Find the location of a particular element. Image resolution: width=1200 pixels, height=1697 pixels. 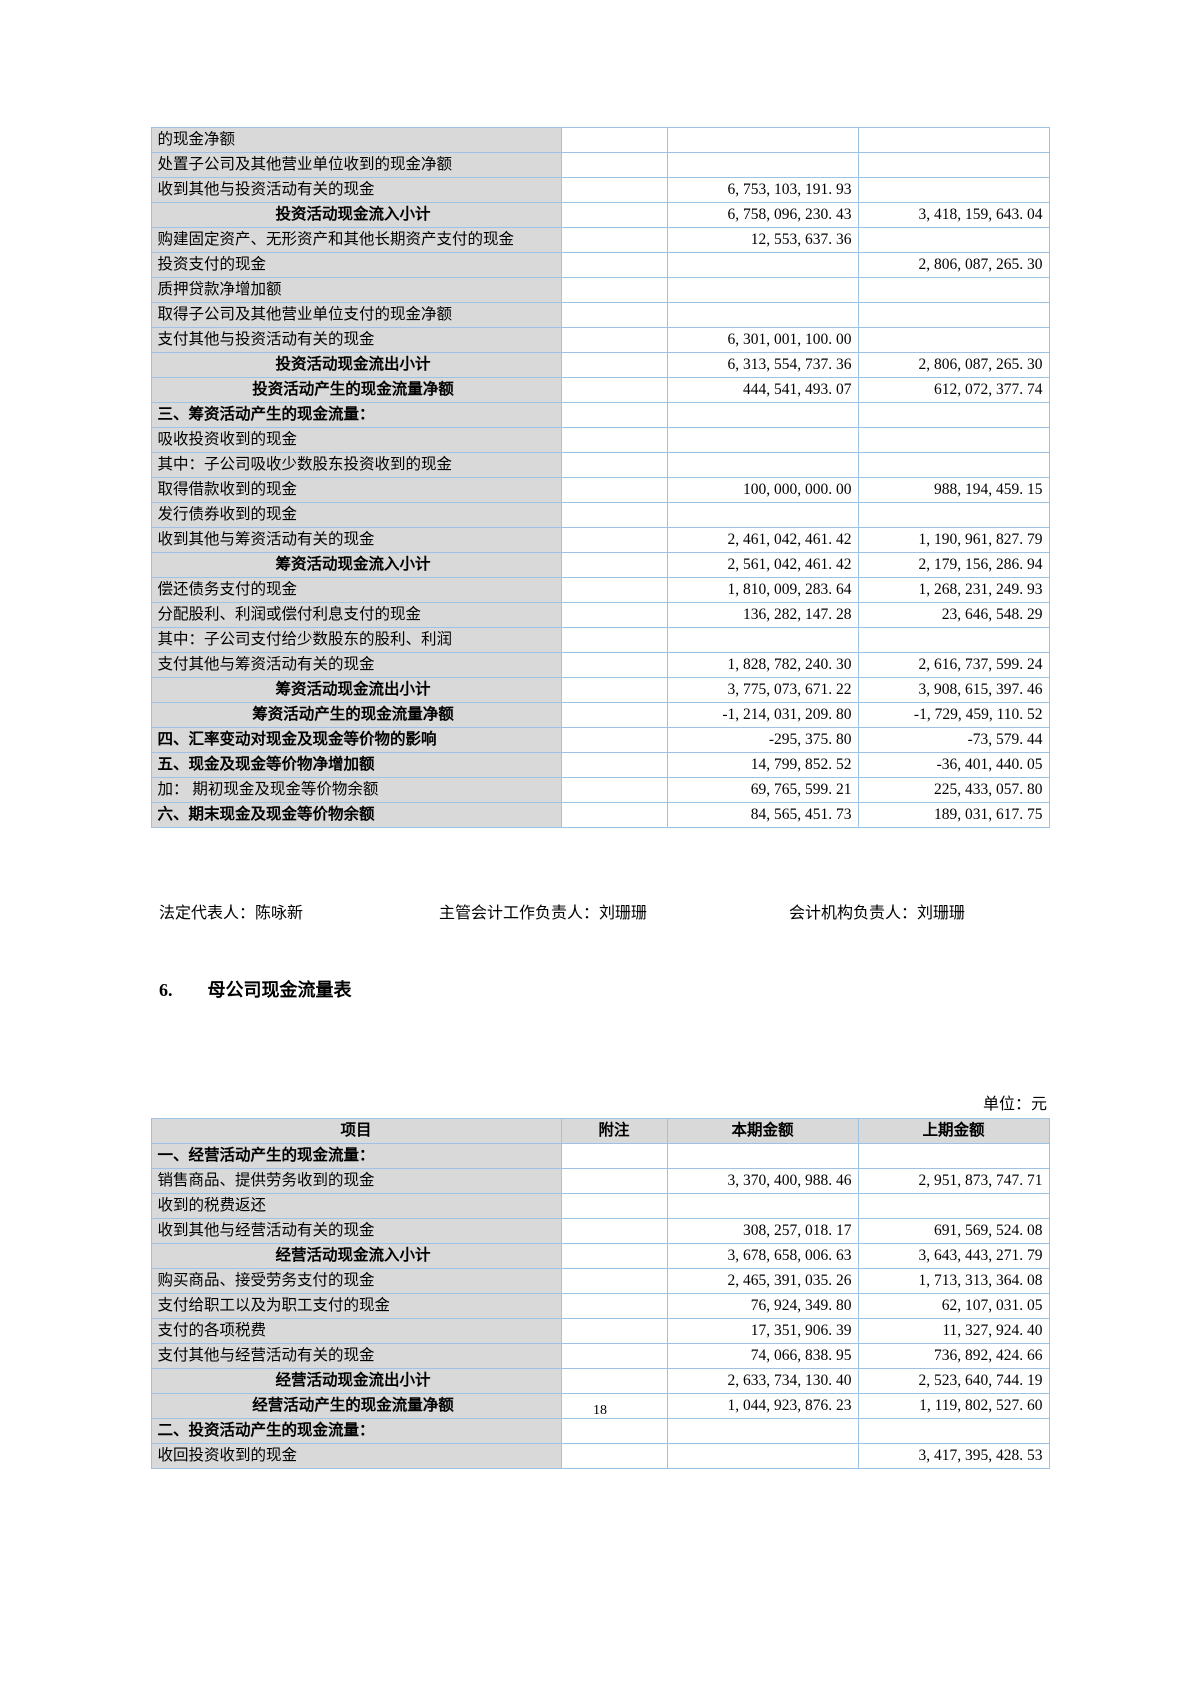

table-row: 处置子公司及其他营业单位收到的现金净额 is located at coordinates (600, 165).